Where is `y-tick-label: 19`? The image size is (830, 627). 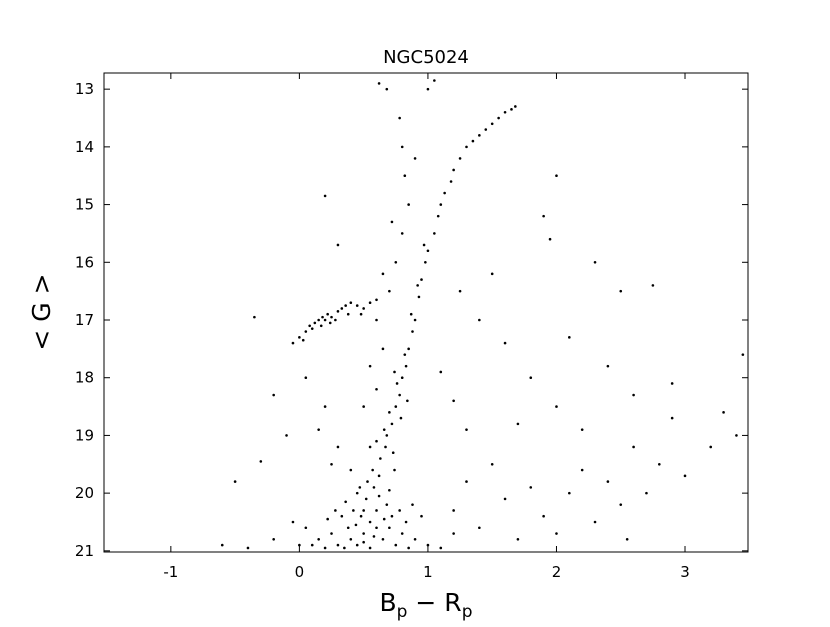
y-tick-label: 19 is located at coordinates (84, 435).